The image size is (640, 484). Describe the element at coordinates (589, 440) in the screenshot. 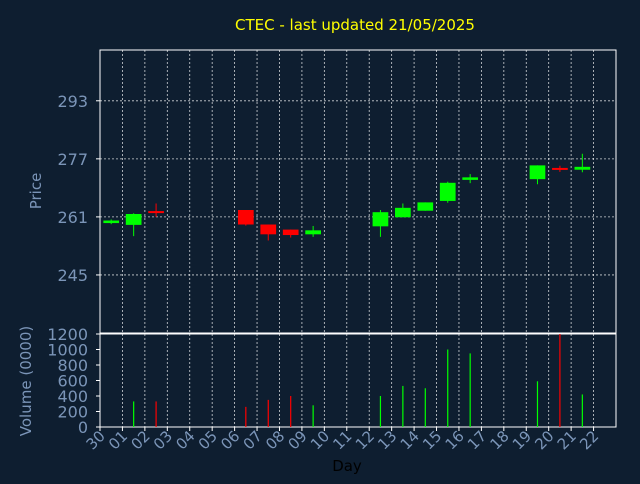

I see `x-tick-label: 22` at that location.